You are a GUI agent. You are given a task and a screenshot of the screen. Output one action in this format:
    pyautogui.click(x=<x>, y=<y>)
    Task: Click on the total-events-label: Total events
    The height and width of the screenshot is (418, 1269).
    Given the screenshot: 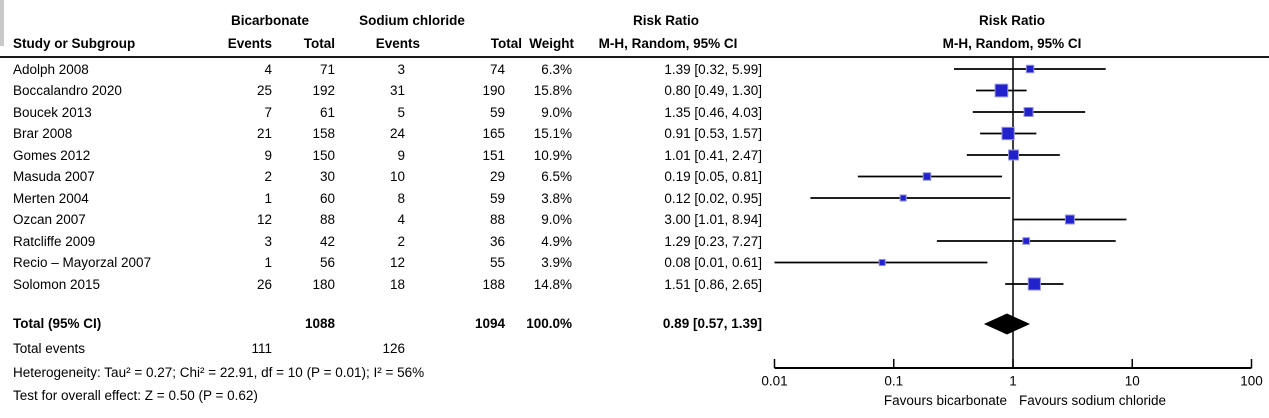 What is the action you would take?
    pyautogui.click(x=49, y=348)
    